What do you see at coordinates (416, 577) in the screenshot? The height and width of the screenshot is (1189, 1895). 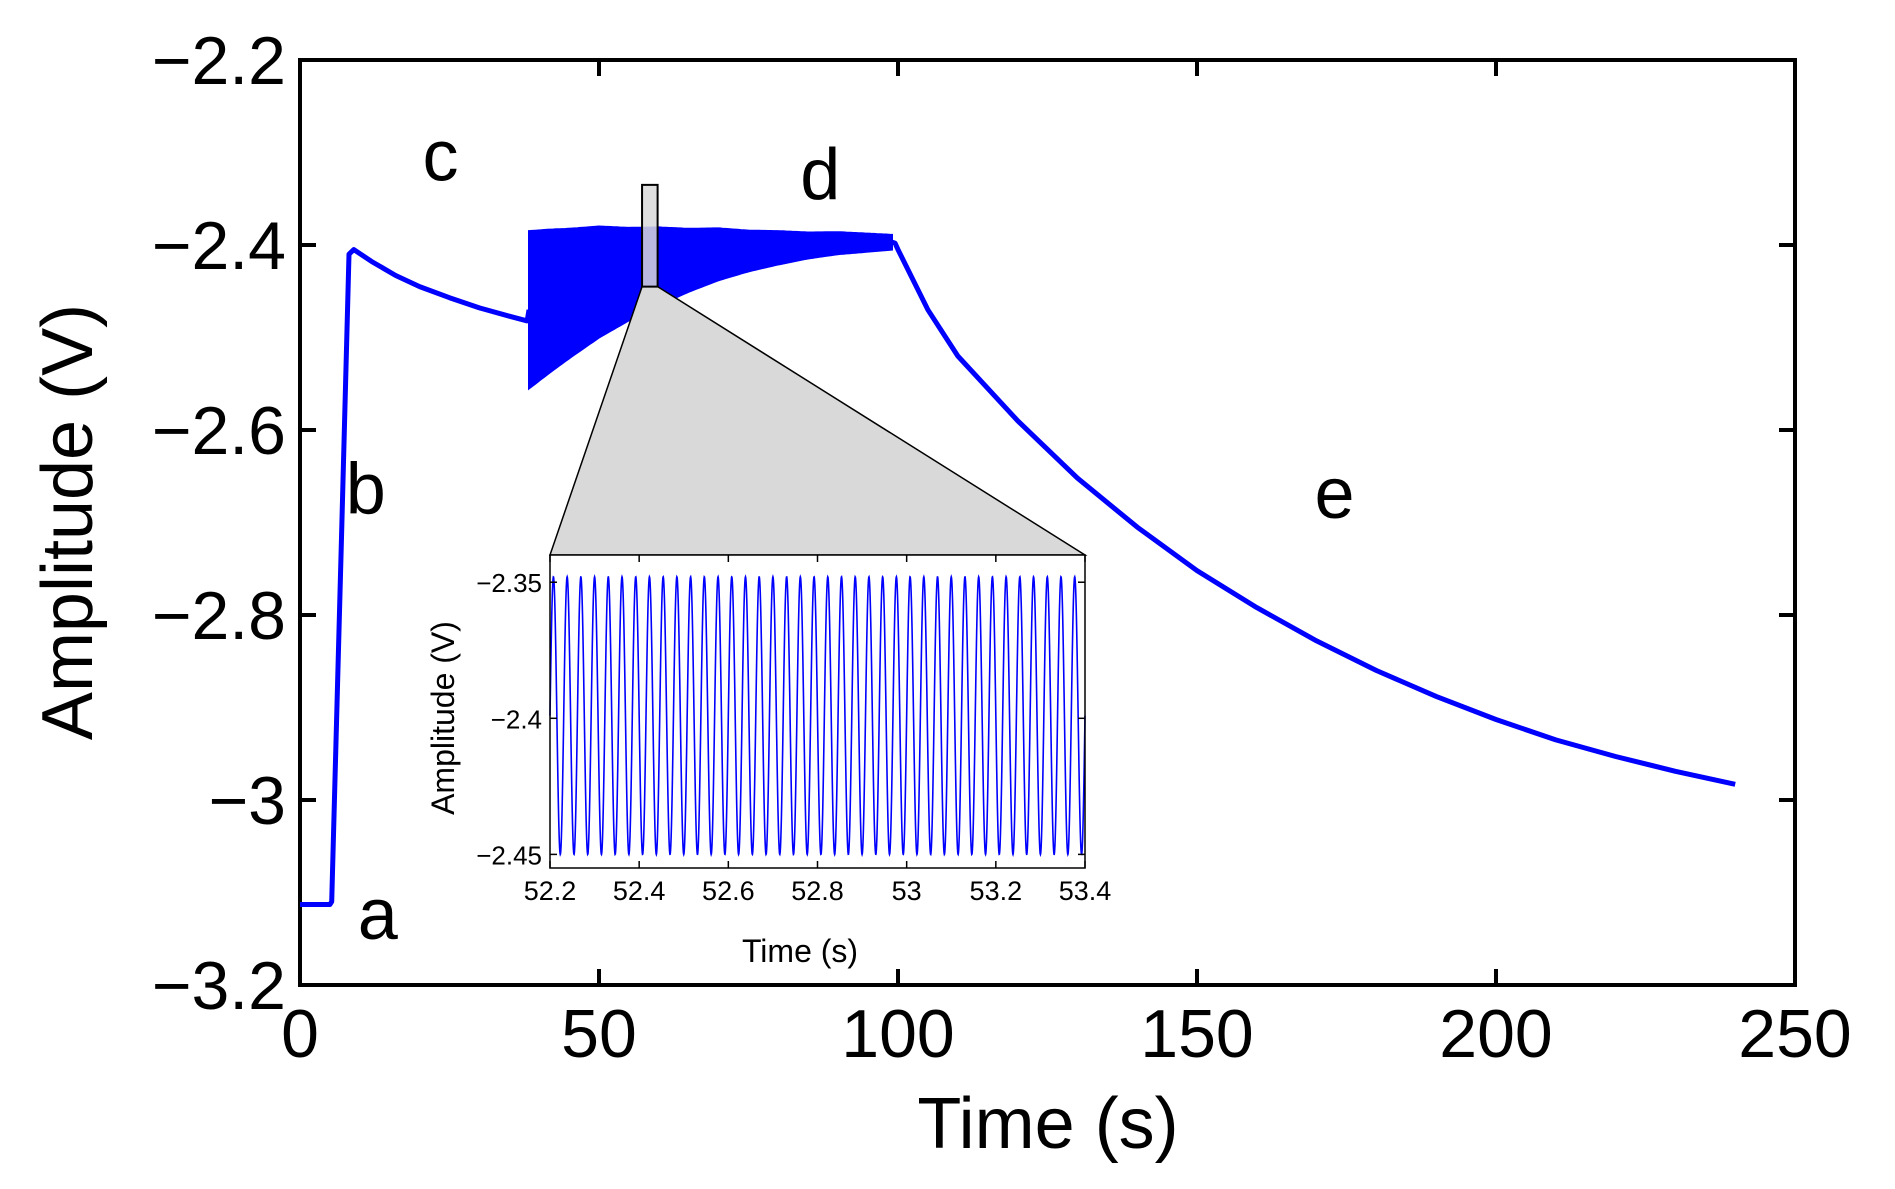 I see `main-series-line-rise` at bounding box center [416, 577].